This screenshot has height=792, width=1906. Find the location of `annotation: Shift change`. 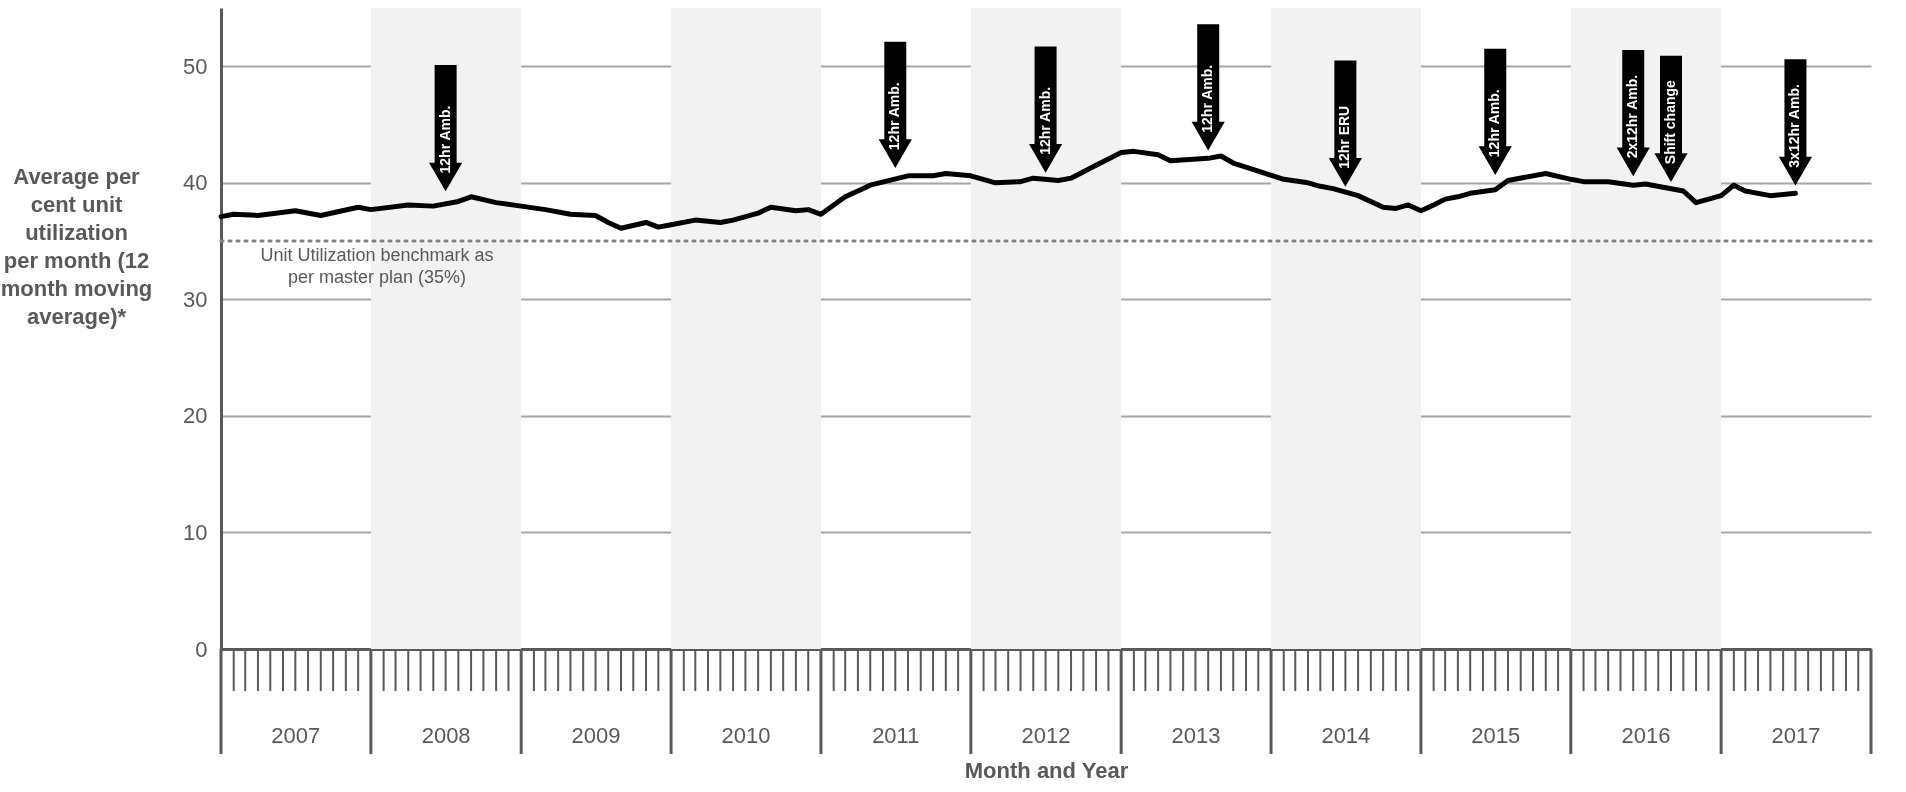

annotation: Shift change is located at coordinates (1670, 122).